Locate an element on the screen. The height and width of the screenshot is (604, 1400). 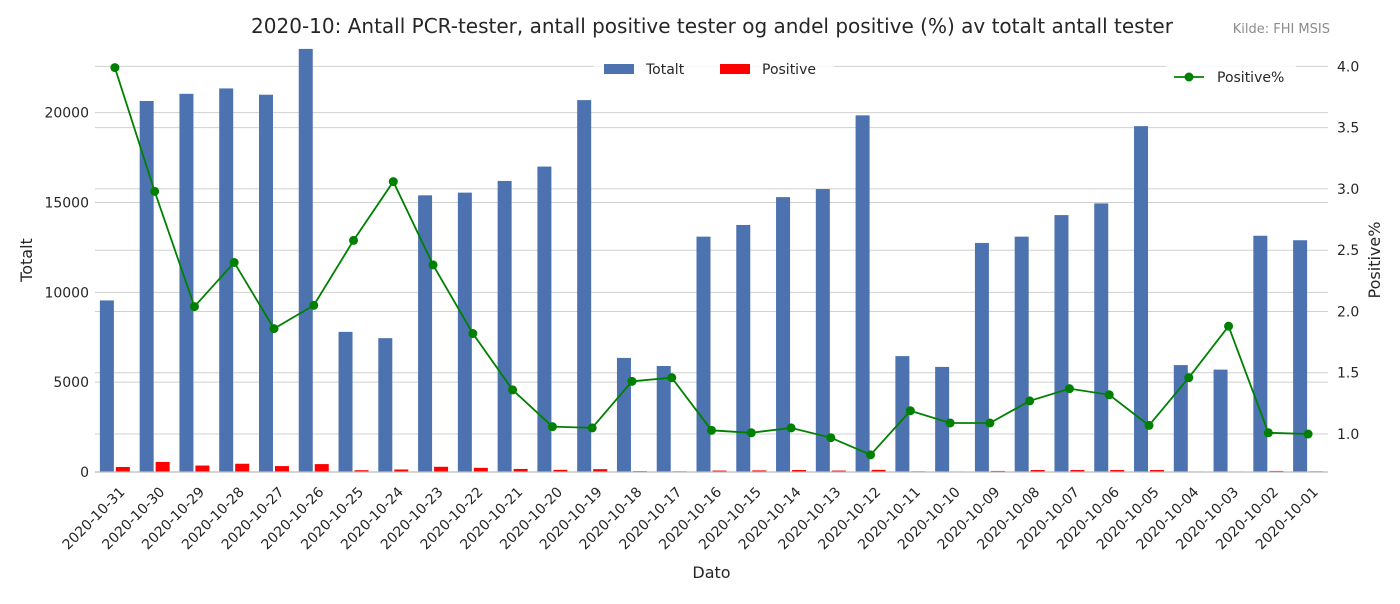
source-note: Kilde: FHI MSIS is located at coordinates (1281, 29).